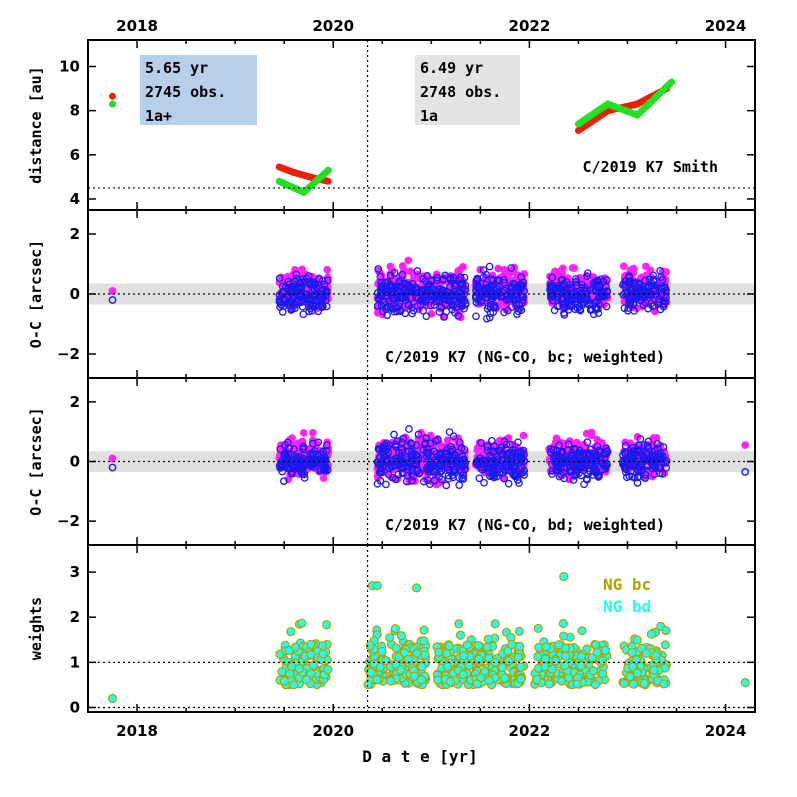 Image resolution: width=797 pixels, height=797 pixels. I want to click on info-box-text: 2748 obs., so click(460, 92).